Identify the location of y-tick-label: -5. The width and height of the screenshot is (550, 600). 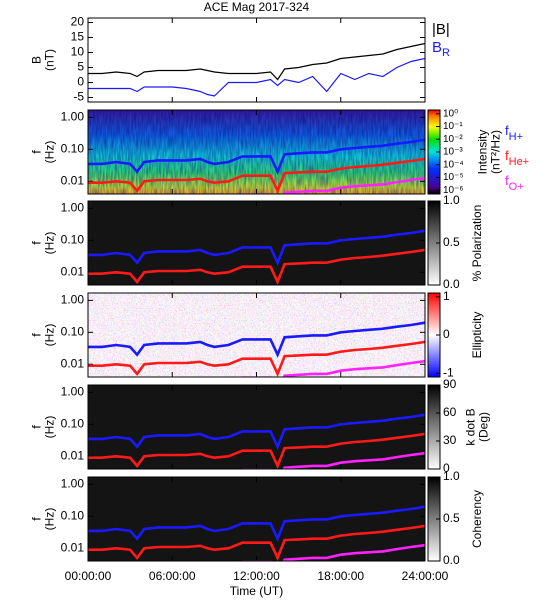
(78, 97).